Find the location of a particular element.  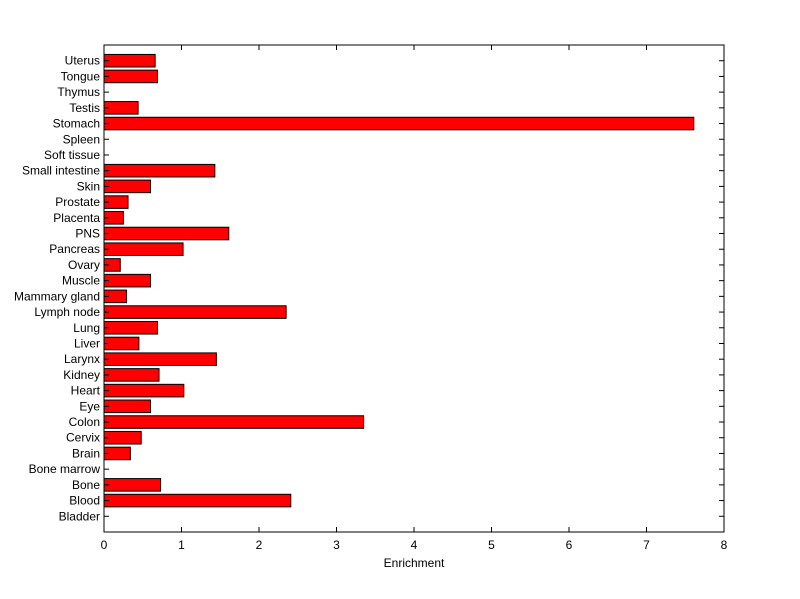

x-tick-label-0: 0 is located at coordinates (104, 545).